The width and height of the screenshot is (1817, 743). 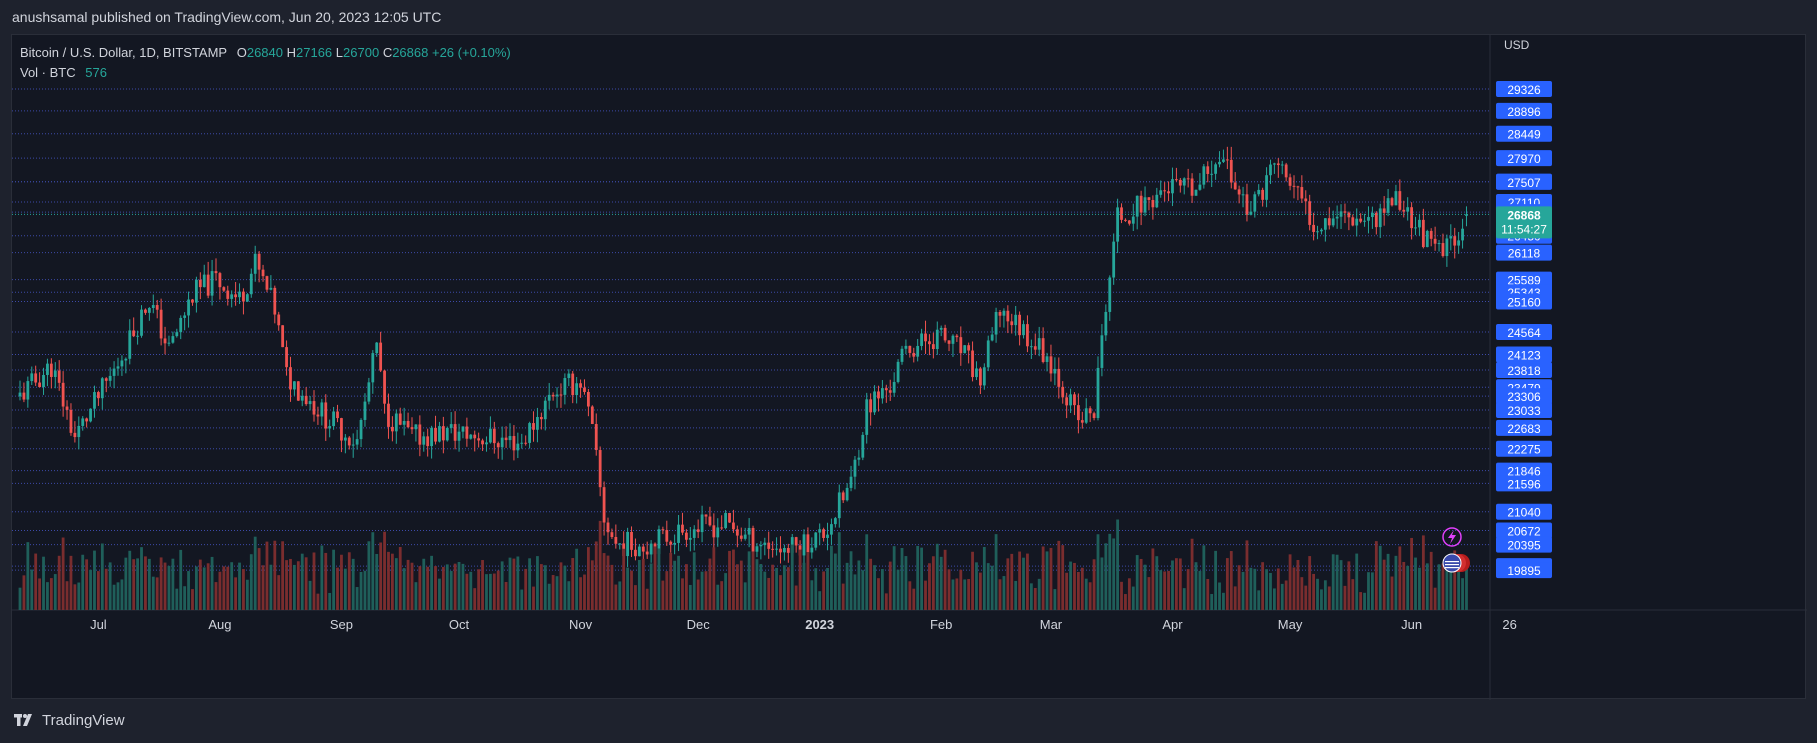 What do you see at coordinates (69, 720) in the screenshot?
I see `tradingview-branding: TradingView` at bounding box center [69, 720].